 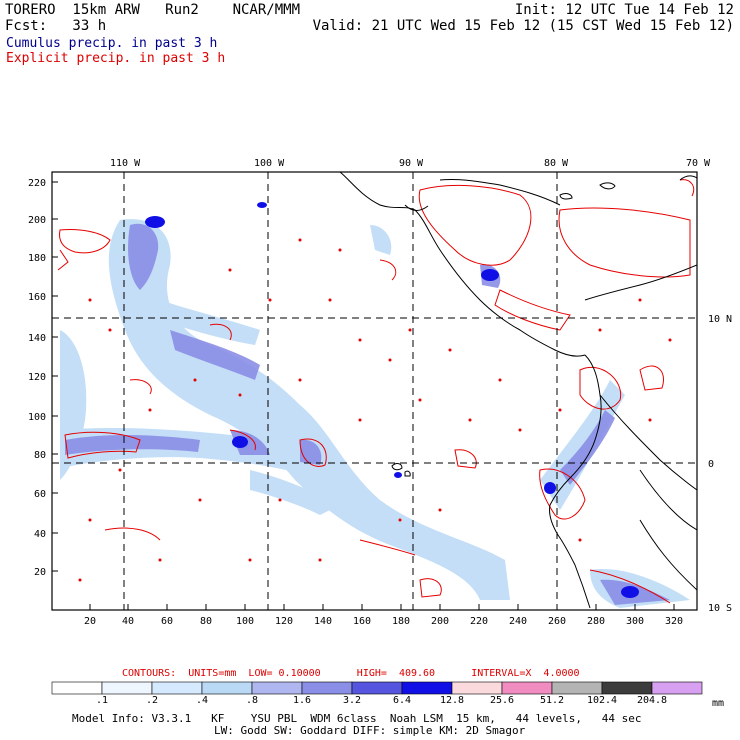 What do you see at coordinates (125, 163) in the screenshot?
I see `top-label-110w: 110 W` at bounding box center [125, 163].